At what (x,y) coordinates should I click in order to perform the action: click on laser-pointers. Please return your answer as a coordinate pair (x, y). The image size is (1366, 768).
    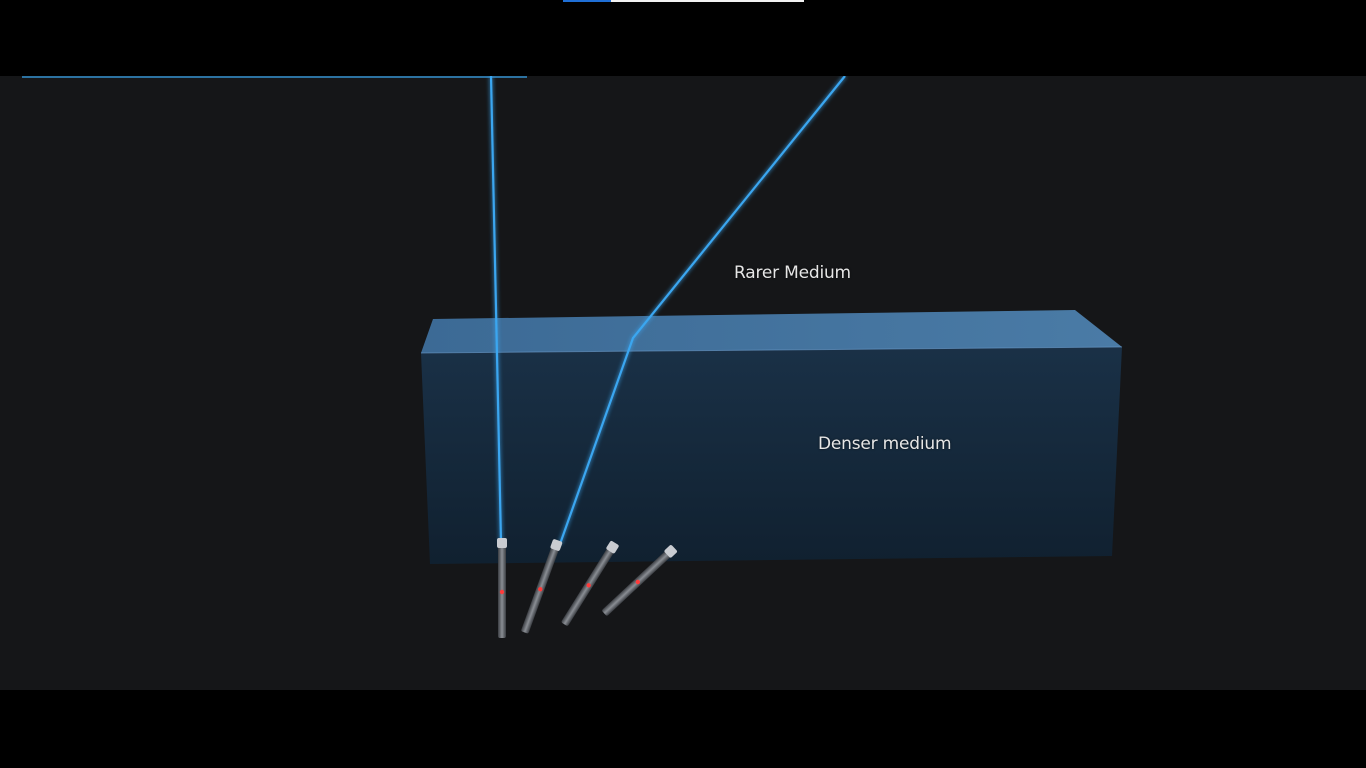
    Looking at the image, I should click on (587, 588).